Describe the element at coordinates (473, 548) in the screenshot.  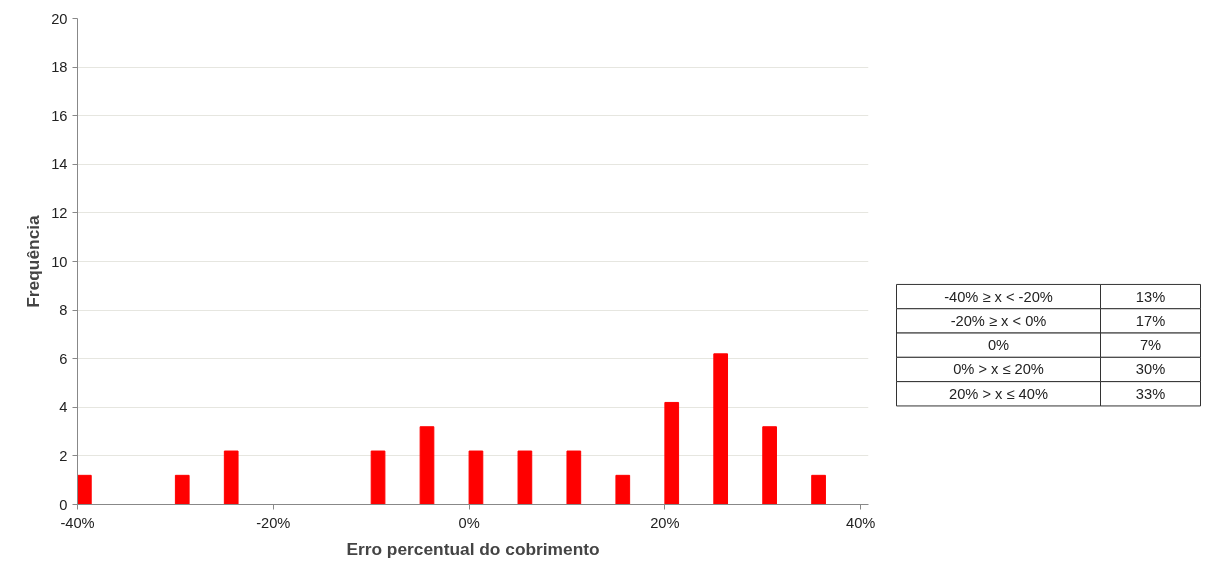
I see `x-axis-title: Erro percentual do cobrimento` at that location.